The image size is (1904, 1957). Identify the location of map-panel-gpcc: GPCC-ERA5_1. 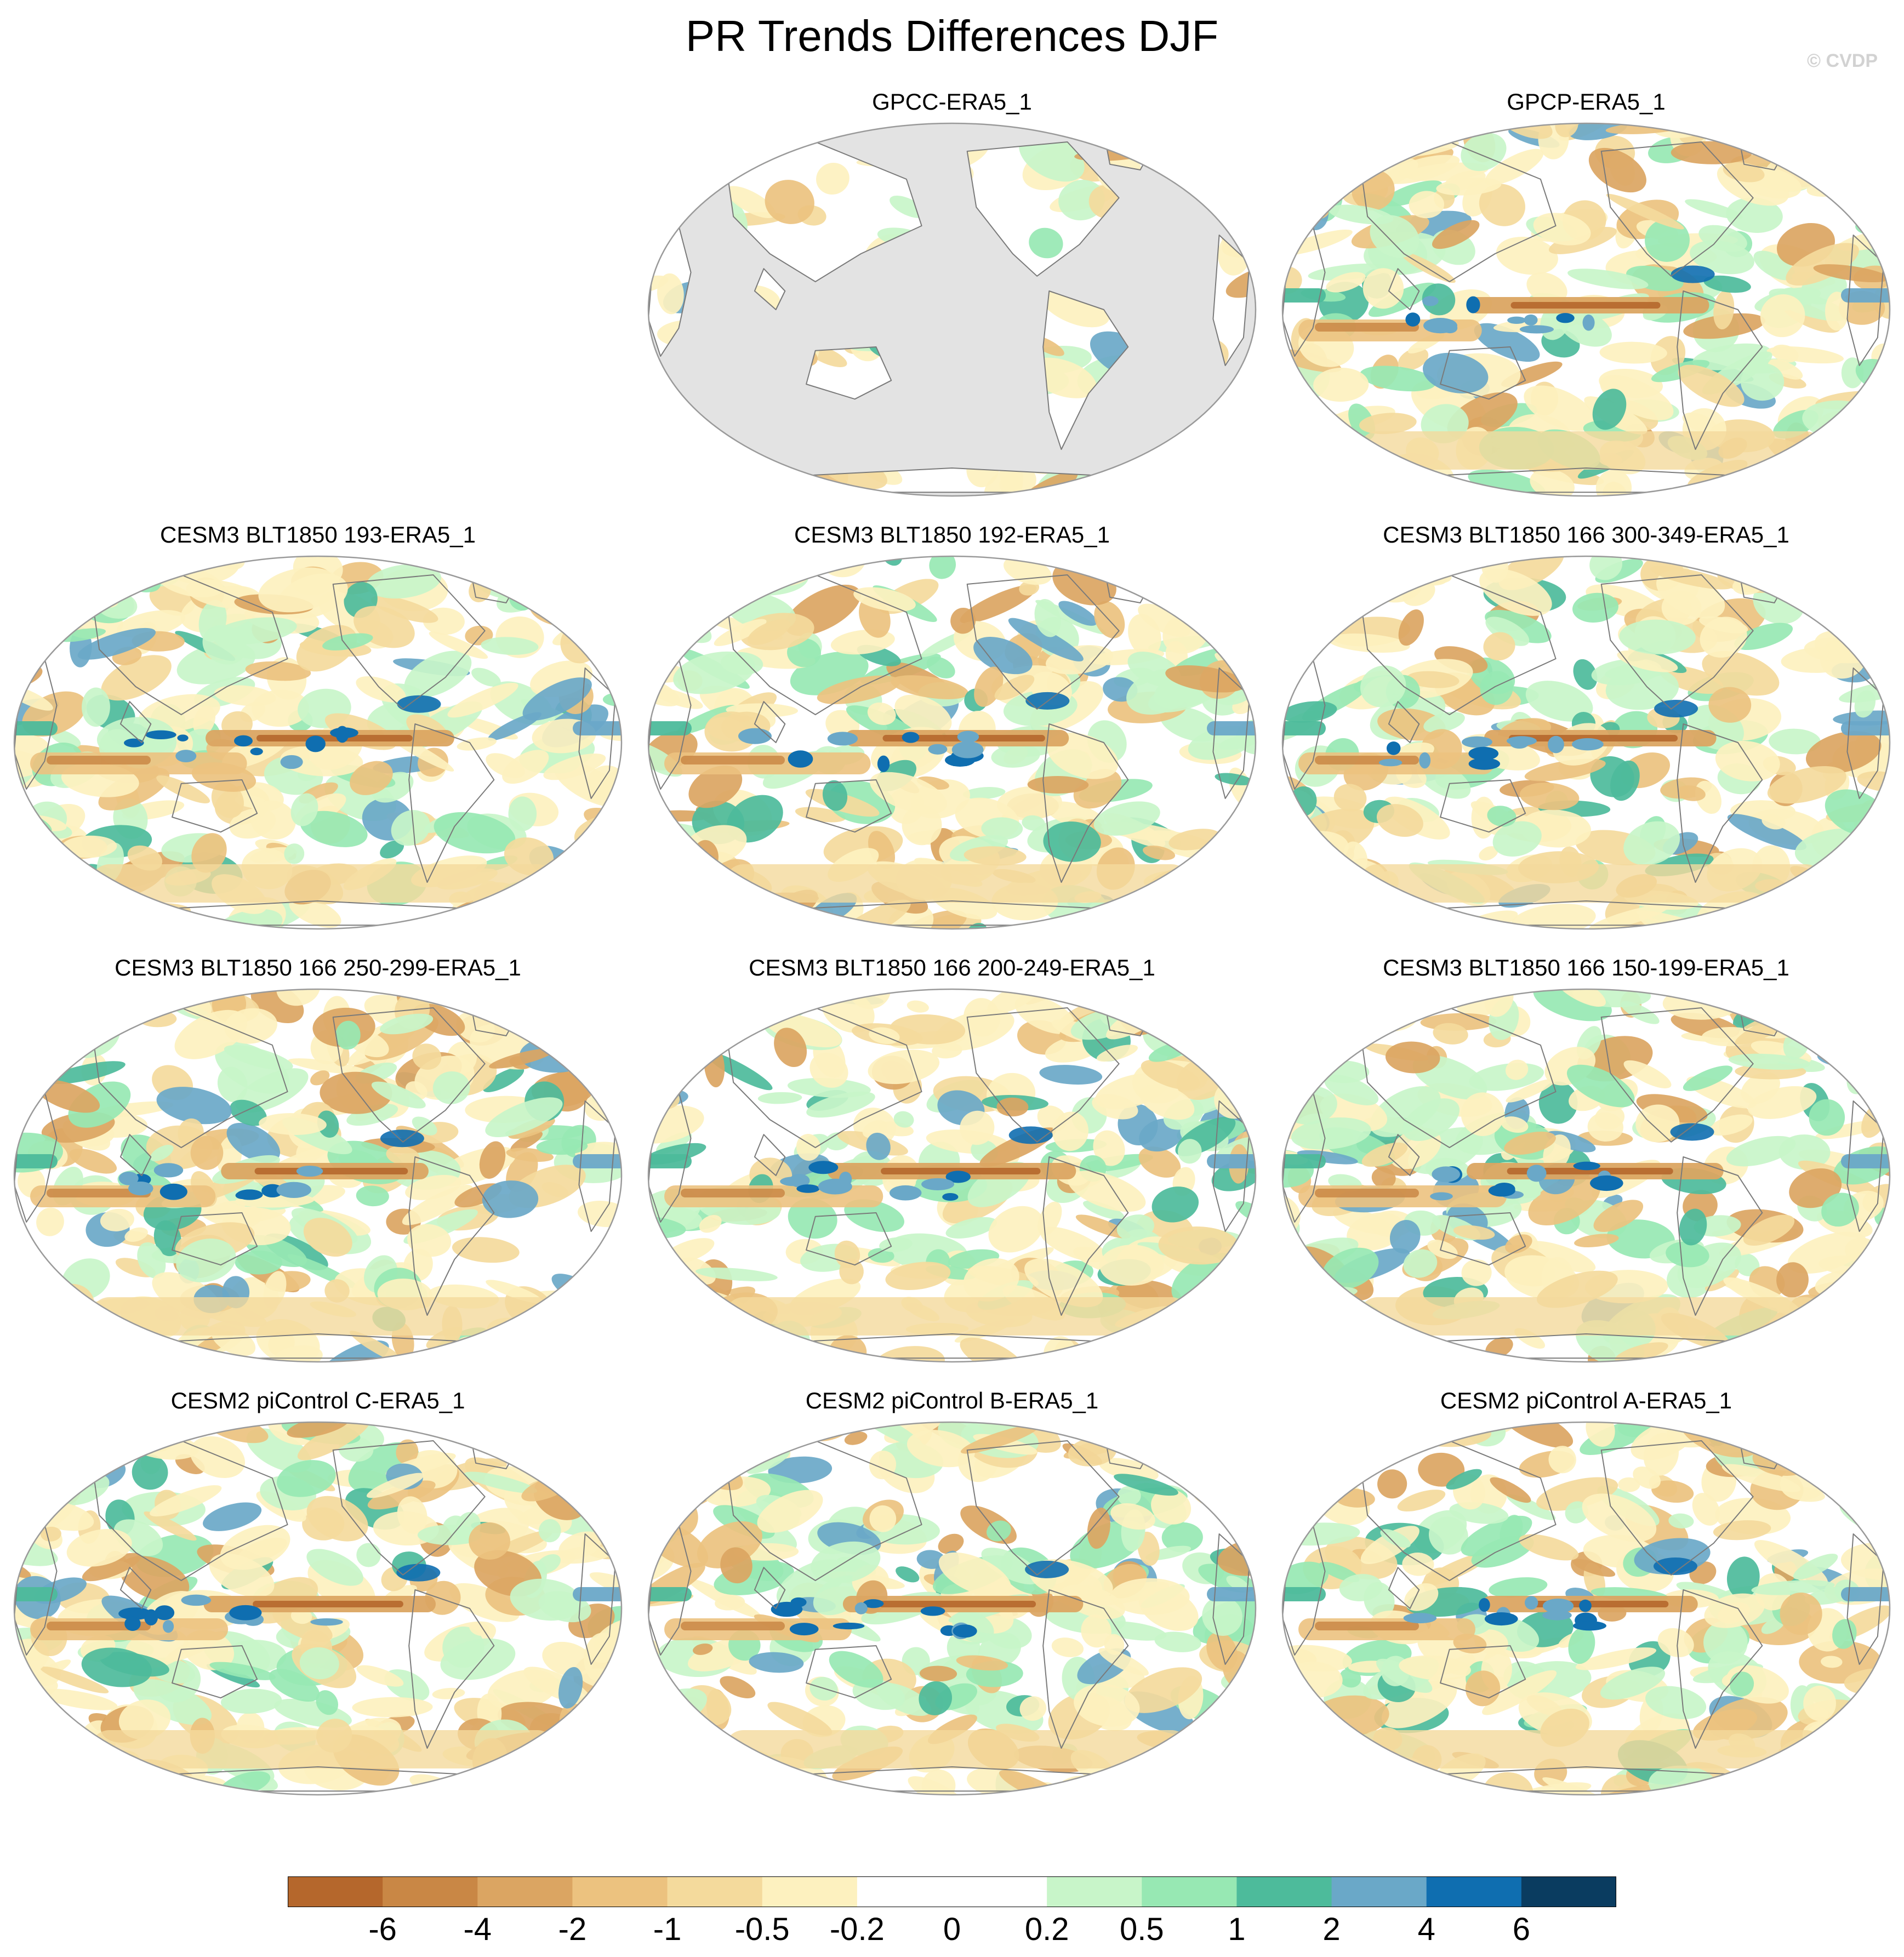
(952, 304).